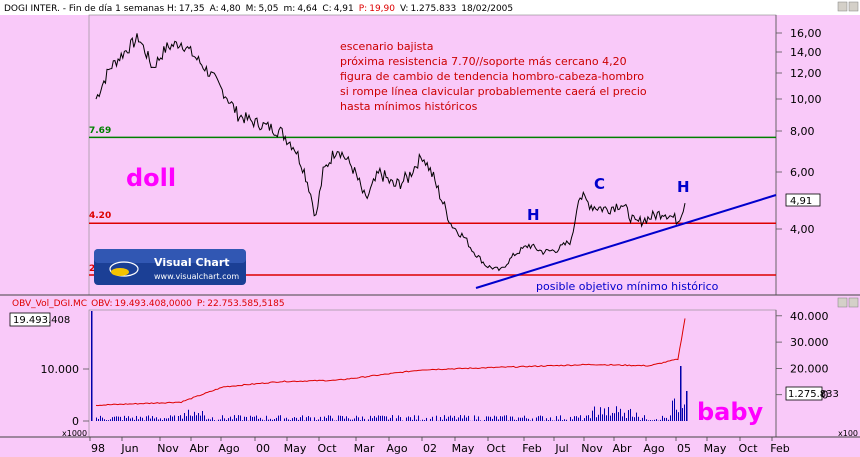 The height and width of the screenshot is (457, 860). I want to click on low-level-label: 2, so click(92, 269).